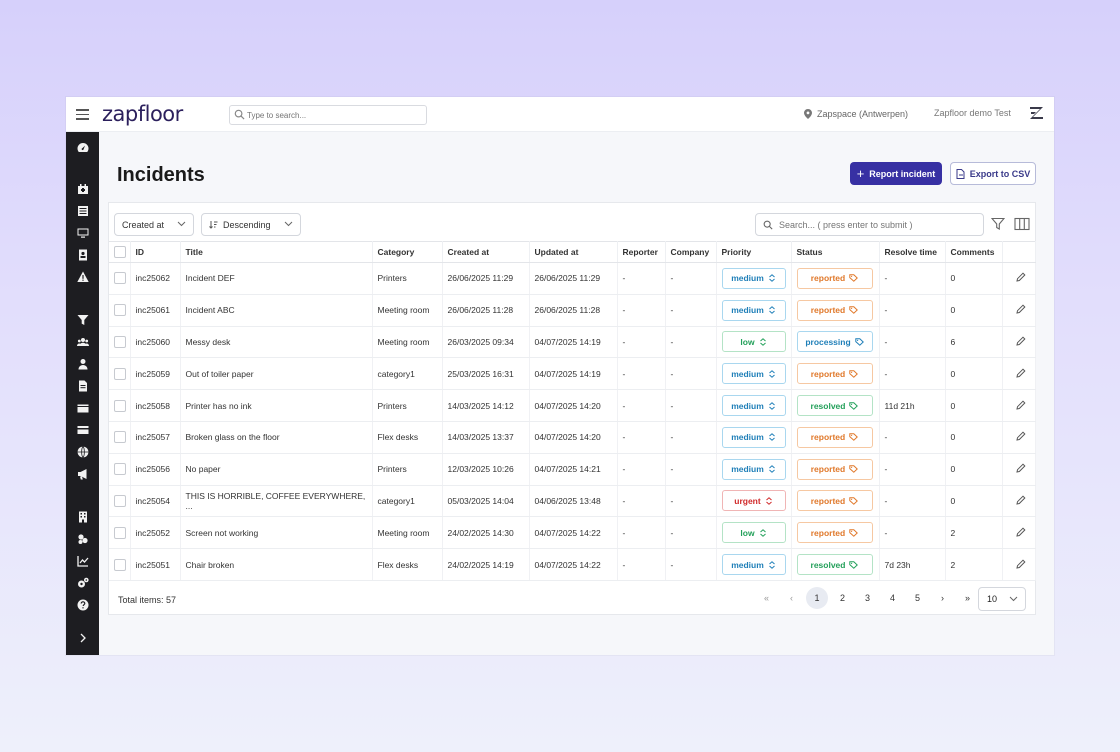 This screenshot has height=752, width=1120. What do you see at coordinates (82, 254) in the screenshot?
I see `contact-card-icon` at bounding box center [82, 254].